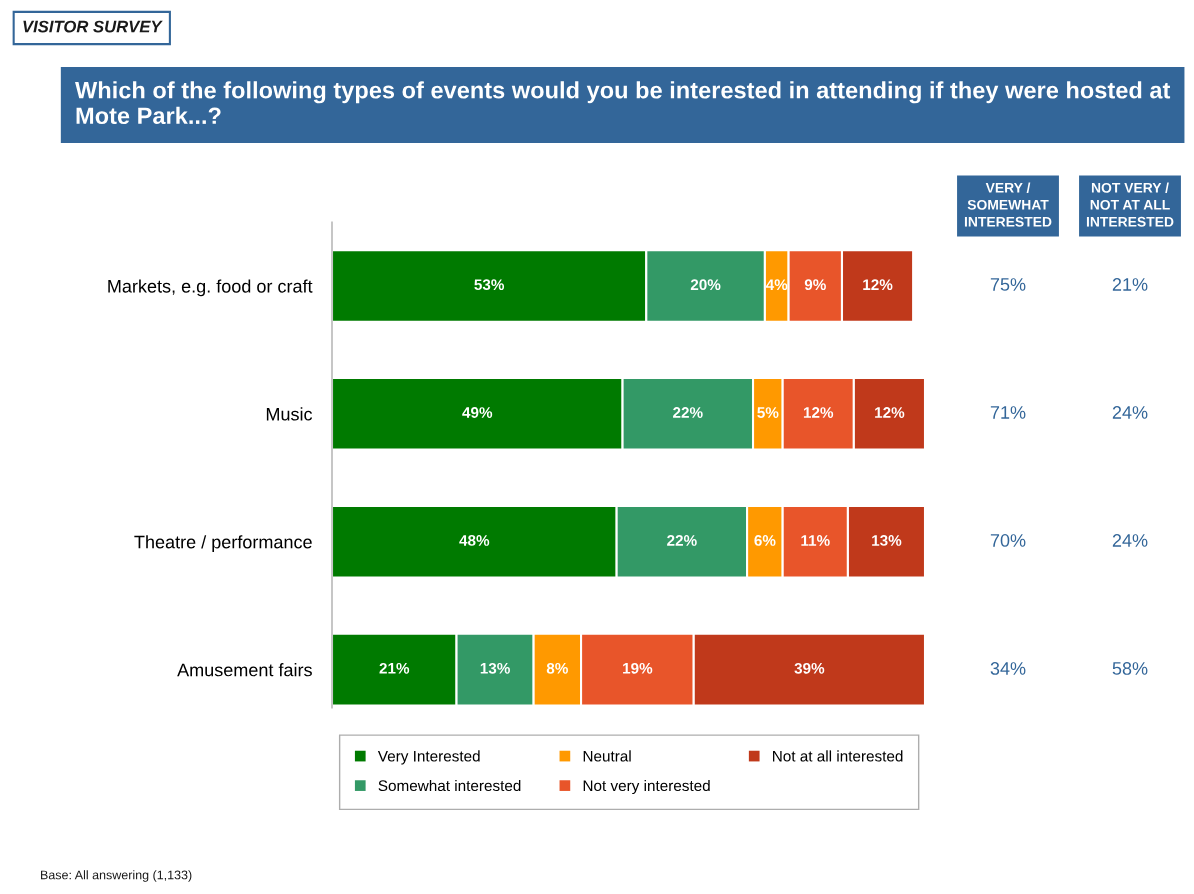 The width and height of the screenshot is (1194, 894). What do you see at coordinates (289, 414) in the screenshot?
I see `y-tick-label: Music` at bounding box center [289, 414].